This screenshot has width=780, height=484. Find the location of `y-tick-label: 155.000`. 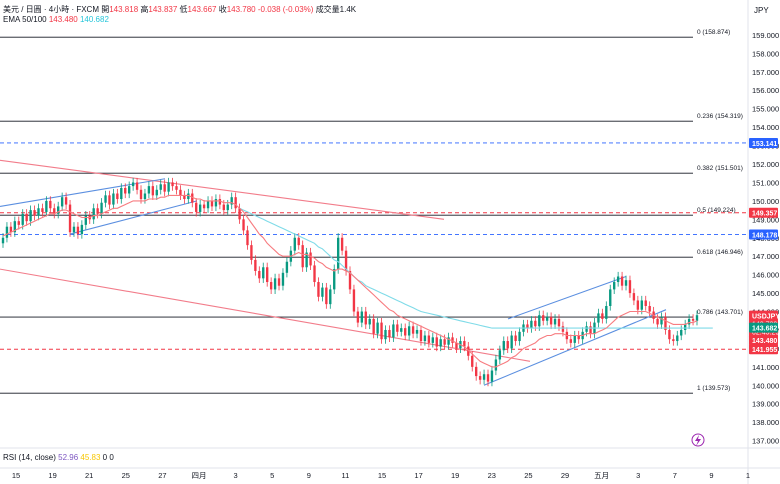

y-tick-label: 155.000 is located at coordinates (765, 109).